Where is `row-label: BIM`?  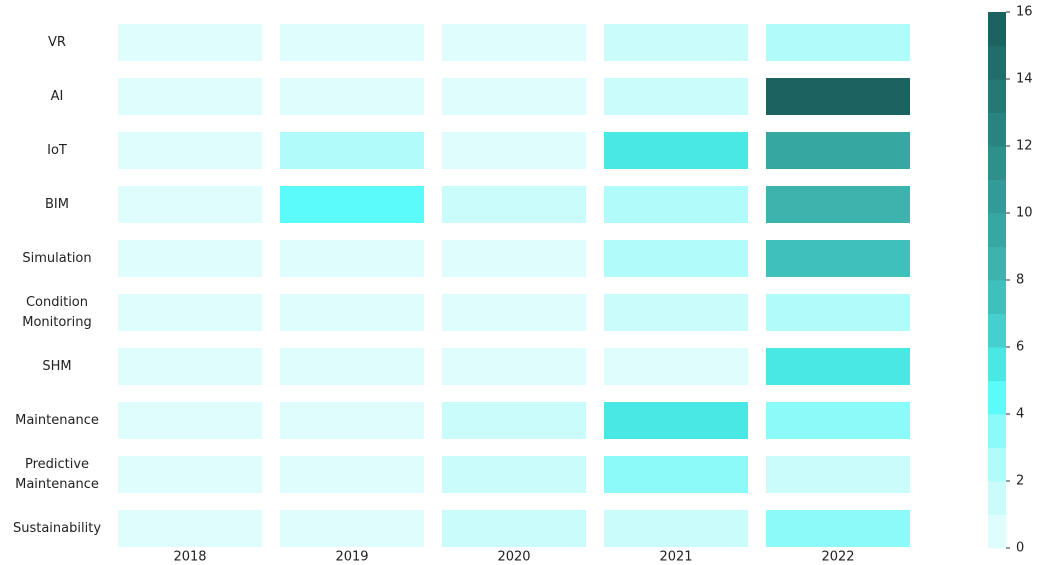
row-label: BIM is located at coordinates (57, 204).